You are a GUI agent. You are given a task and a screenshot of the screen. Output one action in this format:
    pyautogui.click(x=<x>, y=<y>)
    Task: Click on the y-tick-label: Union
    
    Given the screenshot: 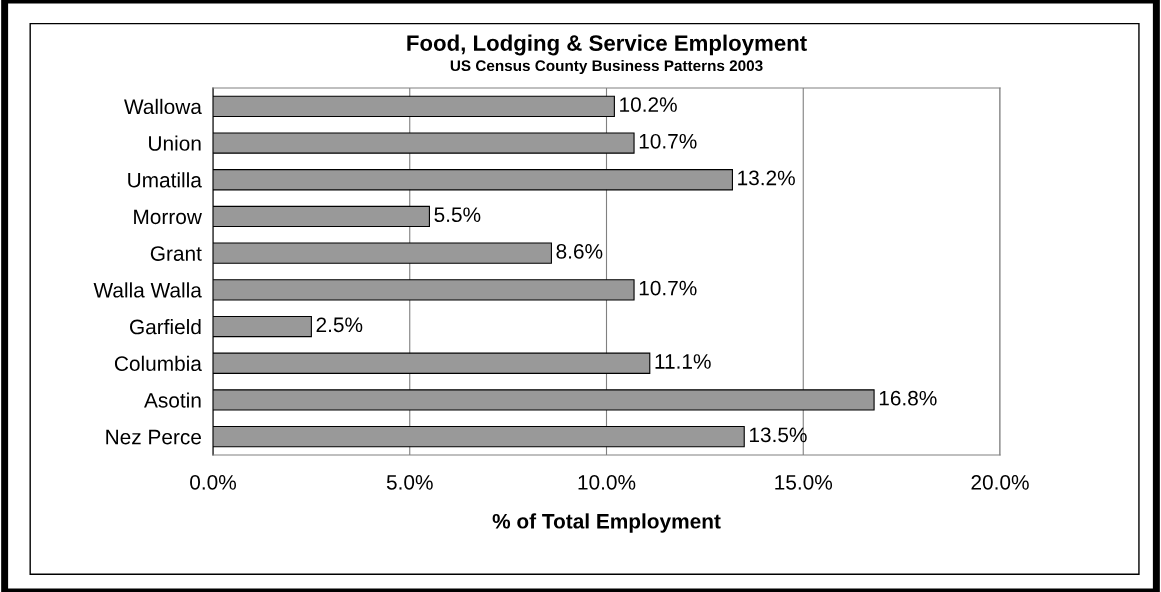 What is the action you would take?
    pyautogui.click(x=175, y=143)
    